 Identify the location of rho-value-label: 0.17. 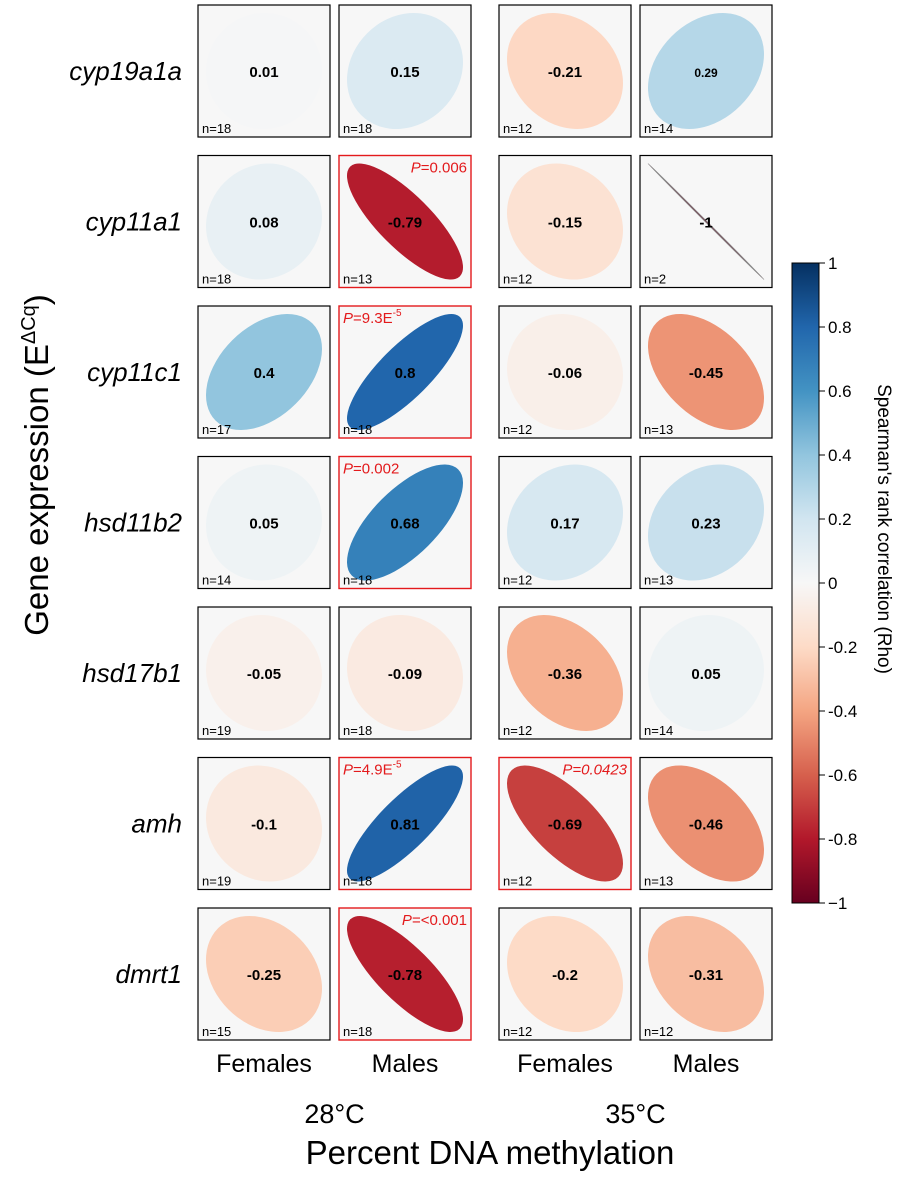
(564, 524).